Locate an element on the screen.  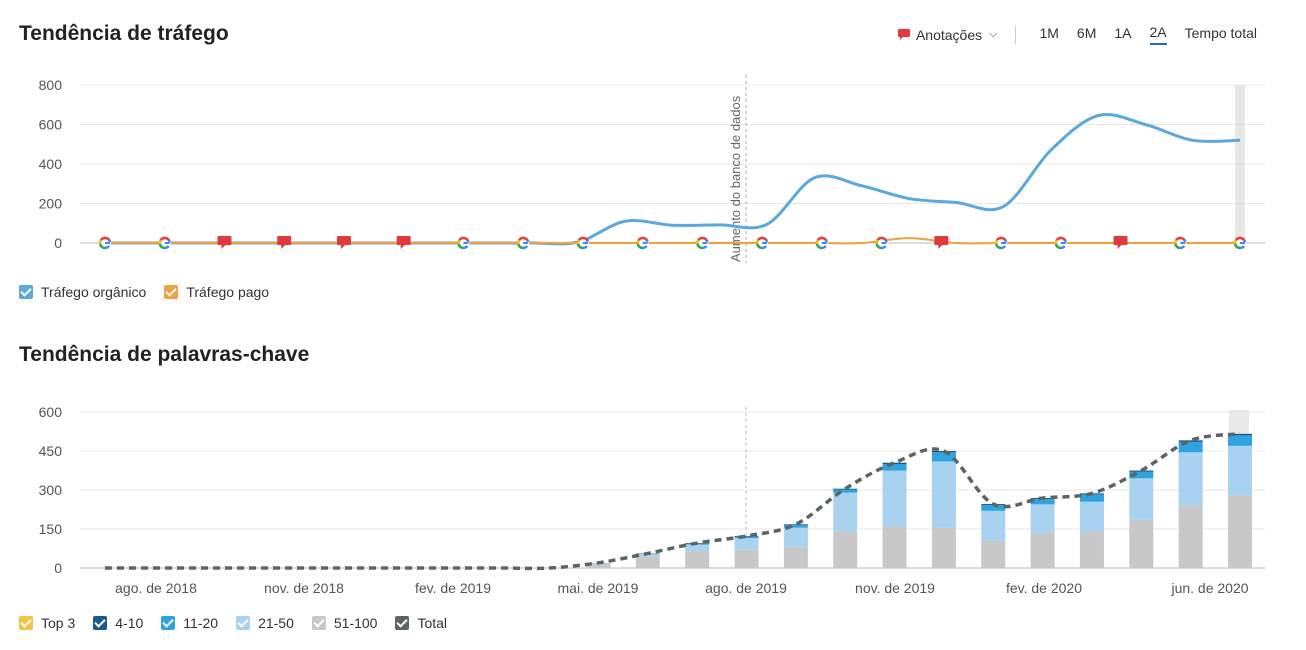
legend-paid: Tráfego pago is located at coordinates (216, 292).